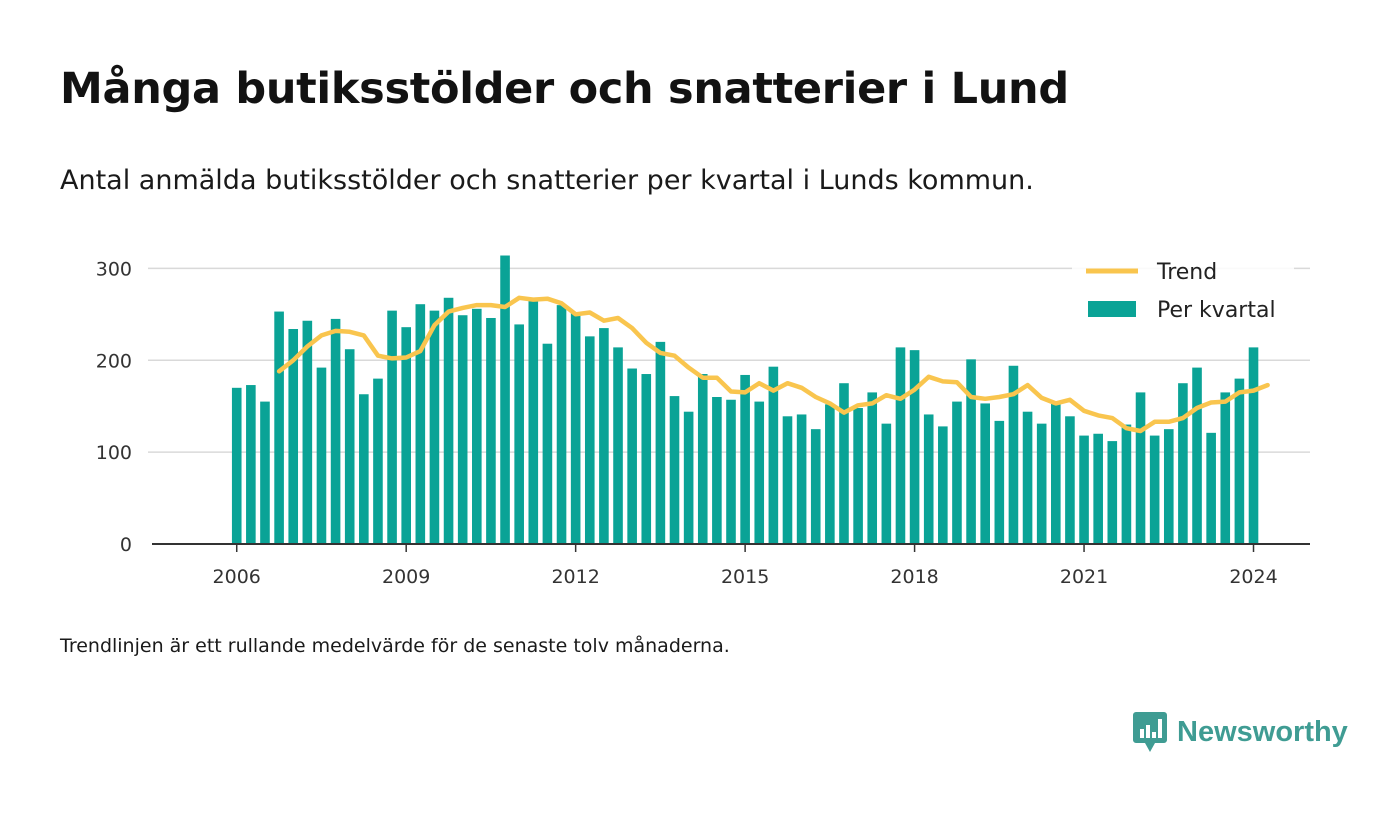  Describe the element at coordinates (1183, 291) in the screenshot. I see `legend: Trend Per kvartal` at that location.